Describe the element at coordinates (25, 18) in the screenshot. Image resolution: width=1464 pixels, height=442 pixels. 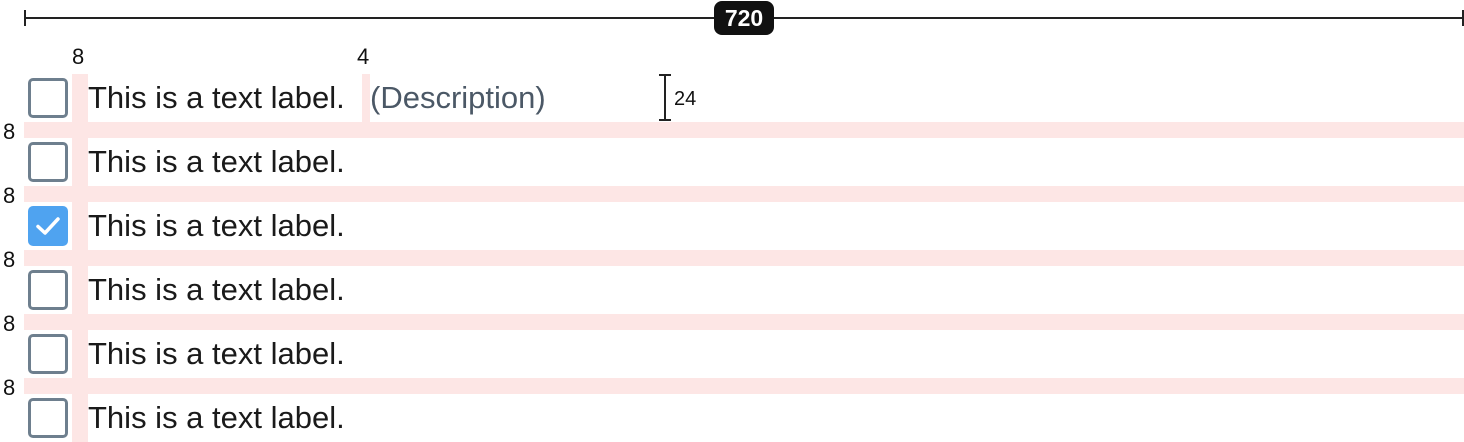
I see `width-ruler-start-tick` at that location.